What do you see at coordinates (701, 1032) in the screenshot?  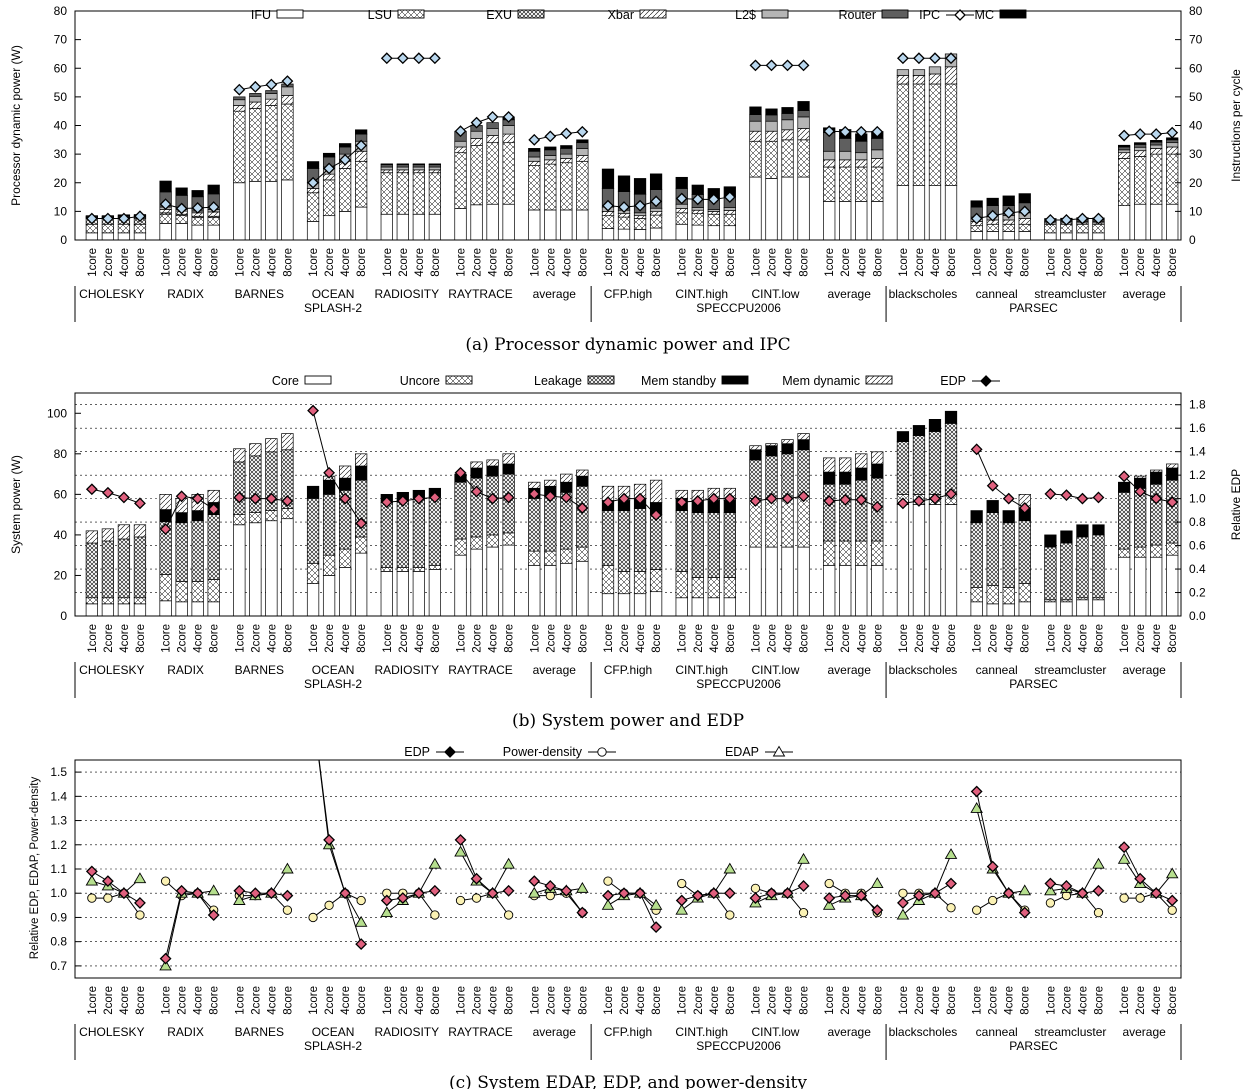 I see `group-label: CINT.high` at bounding box center [701, 1032].